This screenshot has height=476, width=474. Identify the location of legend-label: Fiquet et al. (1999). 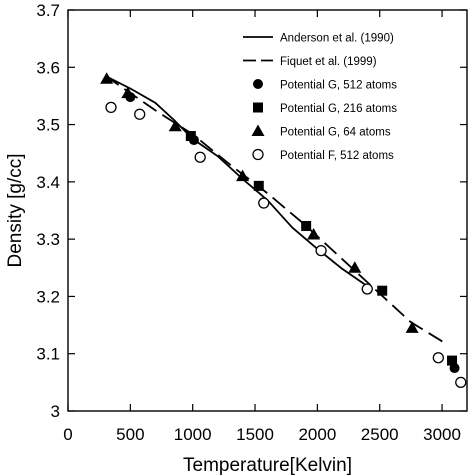
(328, 62).